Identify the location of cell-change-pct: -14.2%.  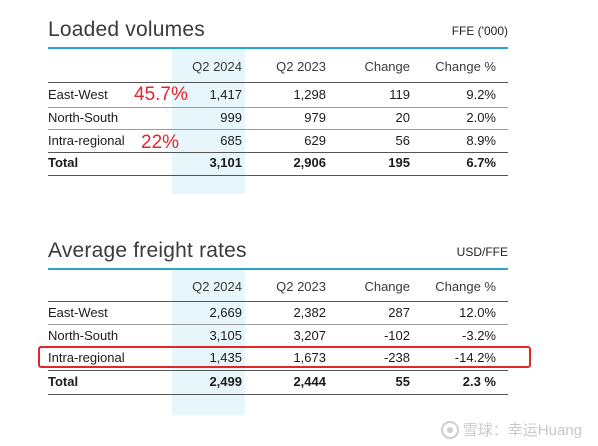
(475, 357).